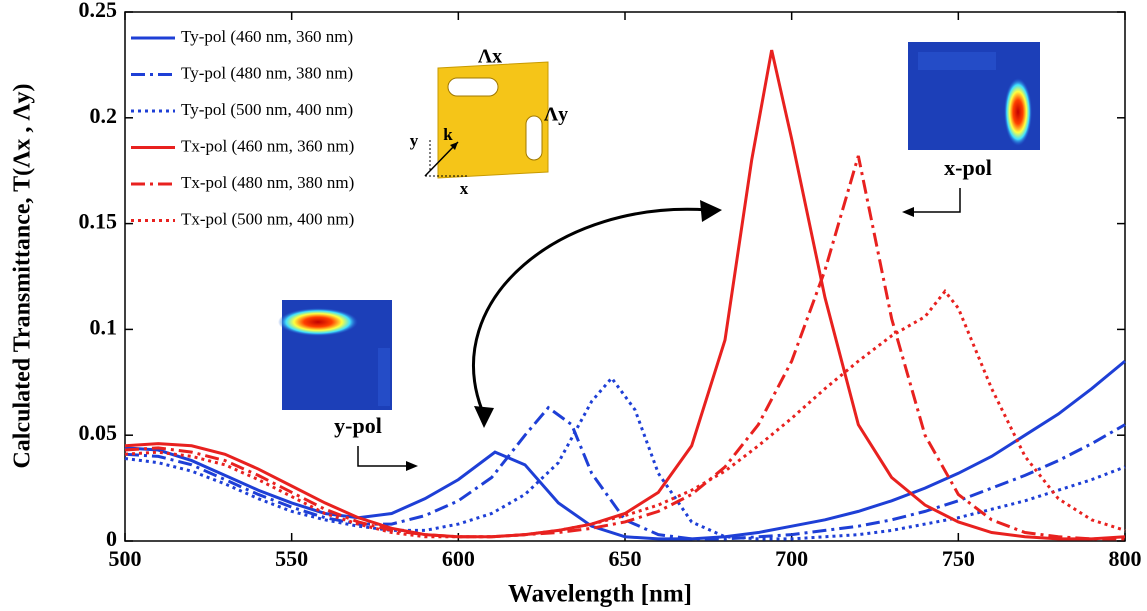 Image resolution: width=1147 pixels, height=611 pixels. I want to click on x-tick-label: 700, so click(791, 558).